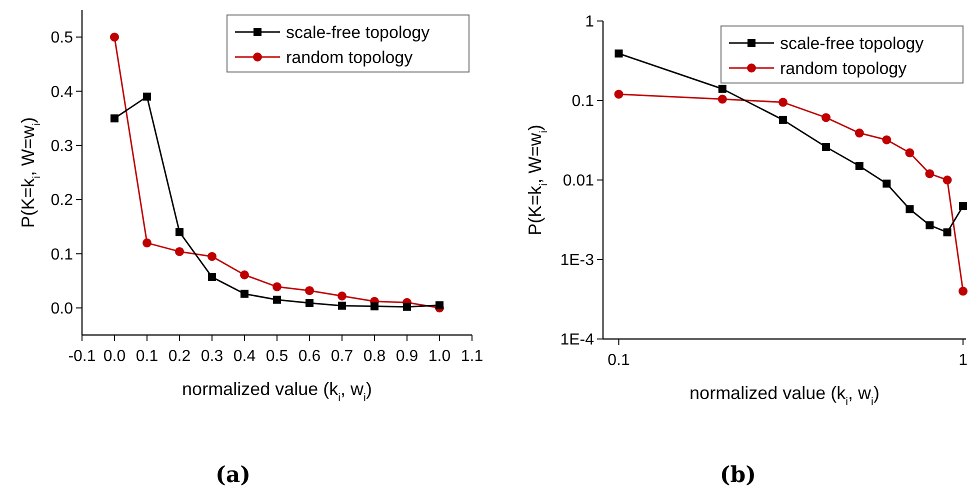  Describe the element at coordinates (114, 356) in the screenshot. I see `x-tick-label: 0.0` at that location.